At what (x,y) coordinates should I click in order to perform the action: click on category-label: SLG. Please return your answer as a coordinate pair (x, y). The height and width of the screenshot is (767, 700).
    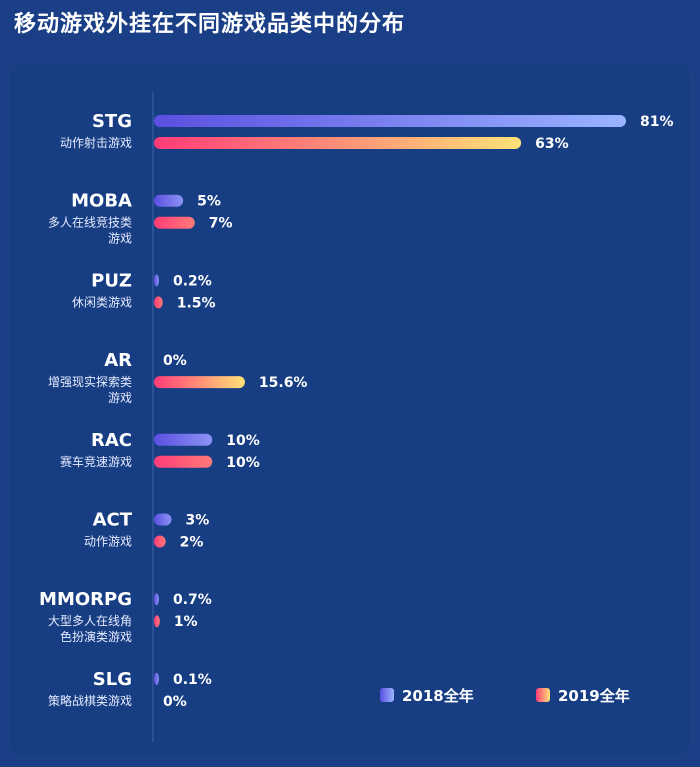
    Looking at the image, I should click on (112, 679).